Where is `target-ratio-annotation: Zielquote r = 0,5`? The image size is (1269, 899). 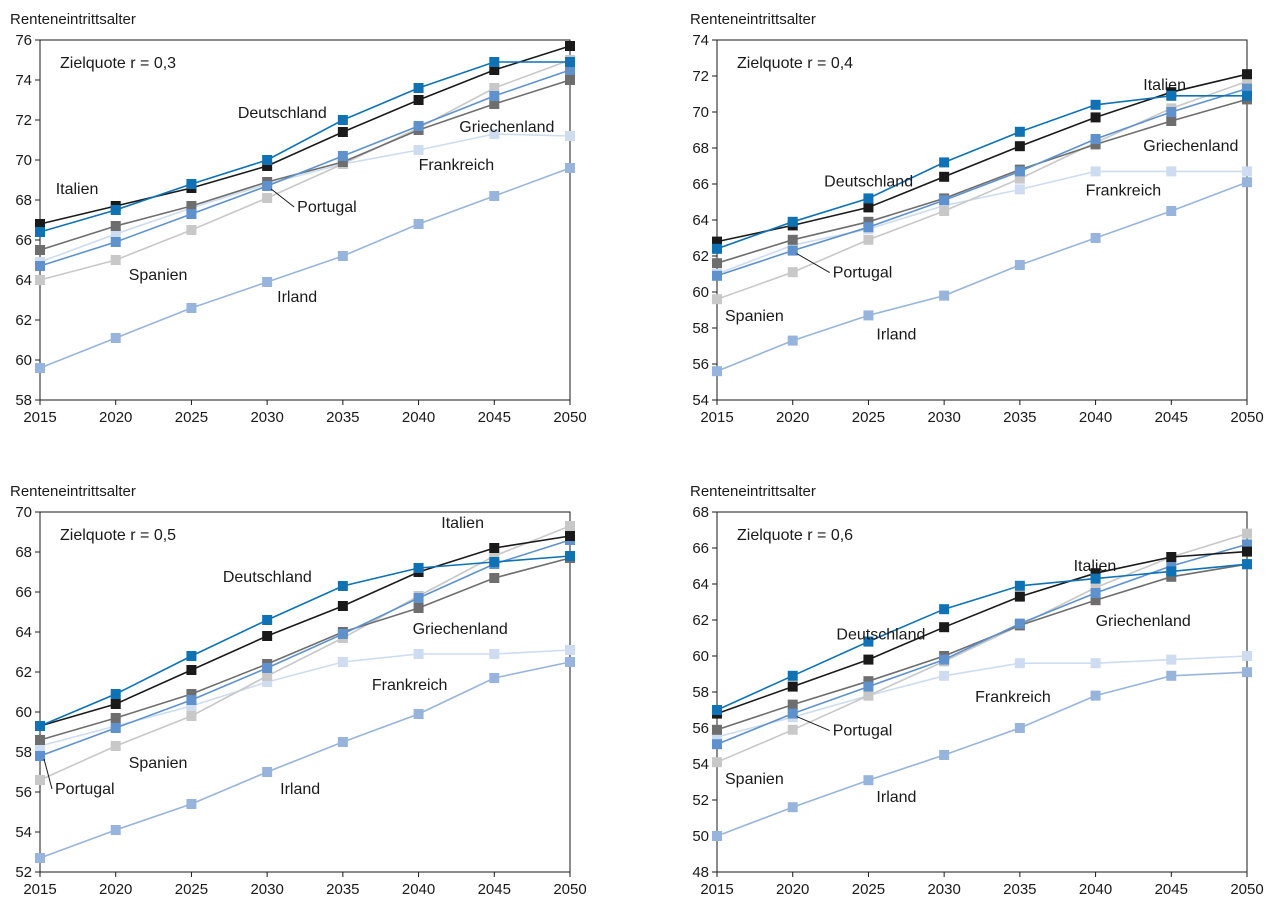 target-ratio-annotation: Zielquote r = 0,5 is located at coordinates (118, 535).